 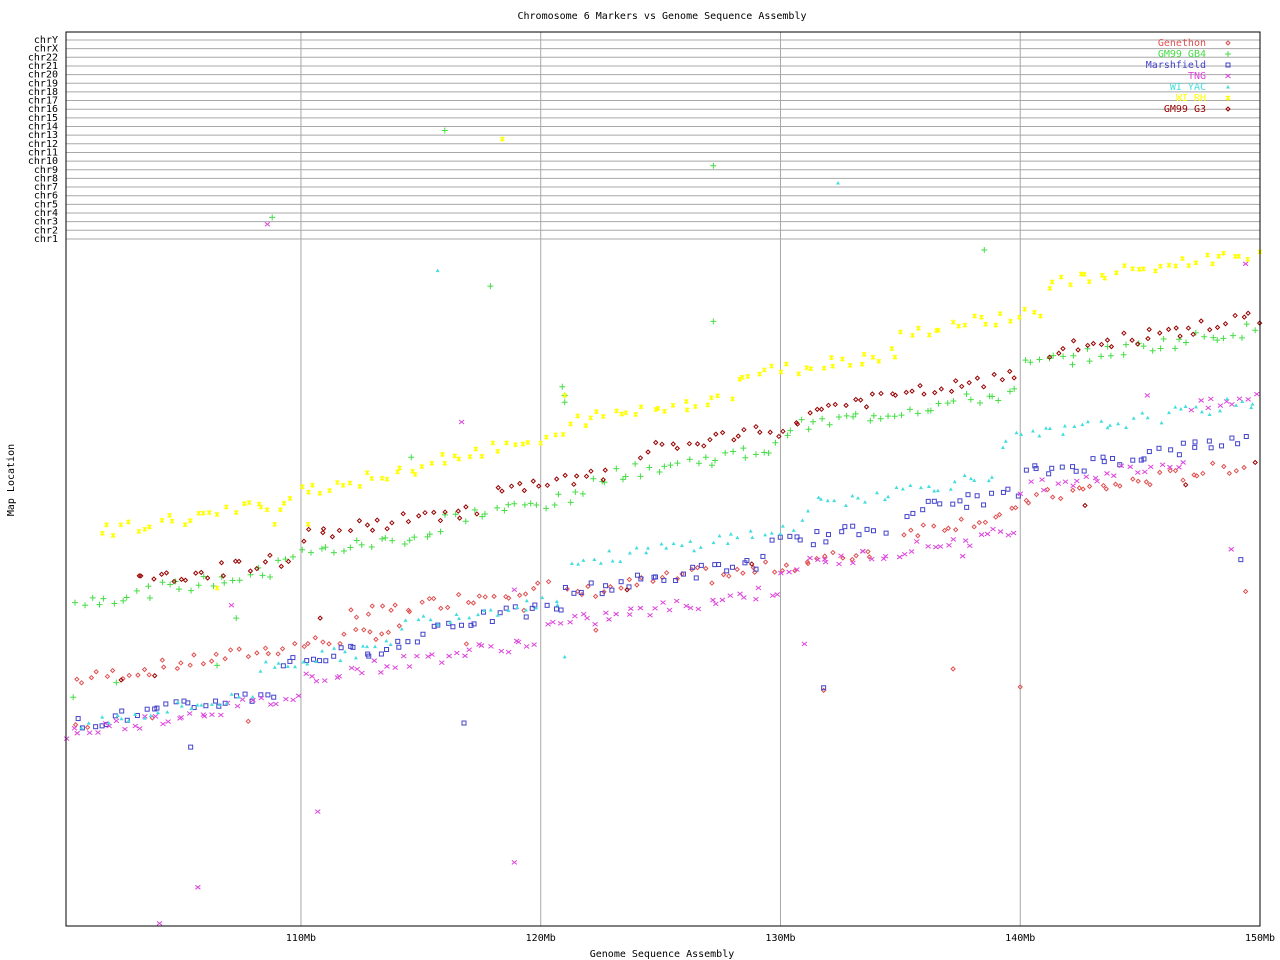 What do you see at coordinates (46, 40) in the screenshot?
I see `chromosome-row-label: chrY` at bounding box center [46, 40].